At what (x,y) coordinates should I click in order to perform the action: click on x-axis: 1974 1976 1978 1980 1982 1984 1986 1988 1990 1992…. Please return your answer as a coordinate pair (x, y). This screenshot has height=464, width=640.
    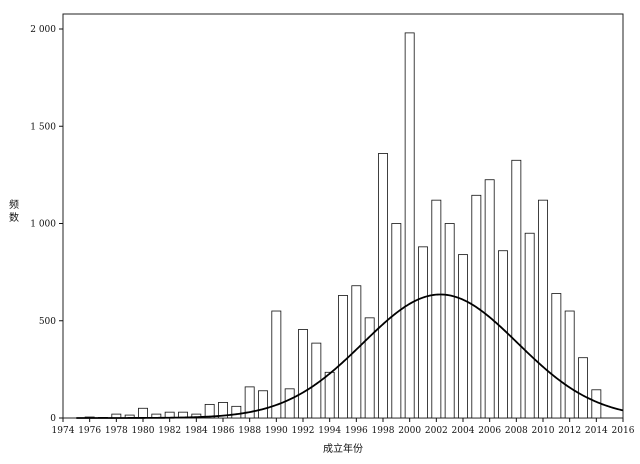
    Looking at the image, I should click on (343, 427).